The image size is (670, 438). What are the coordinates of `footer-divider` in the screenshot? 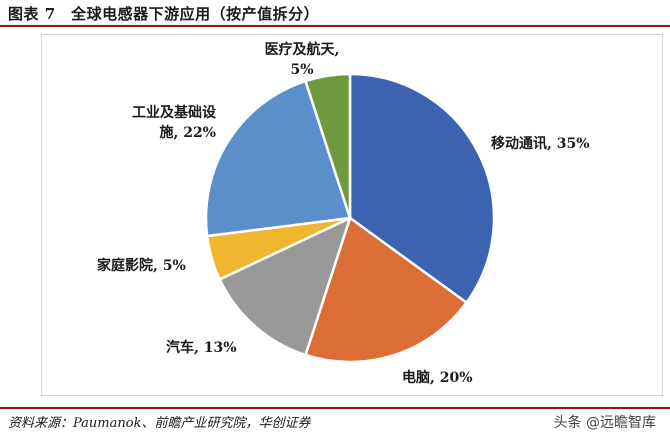 It's located at (335, 408).